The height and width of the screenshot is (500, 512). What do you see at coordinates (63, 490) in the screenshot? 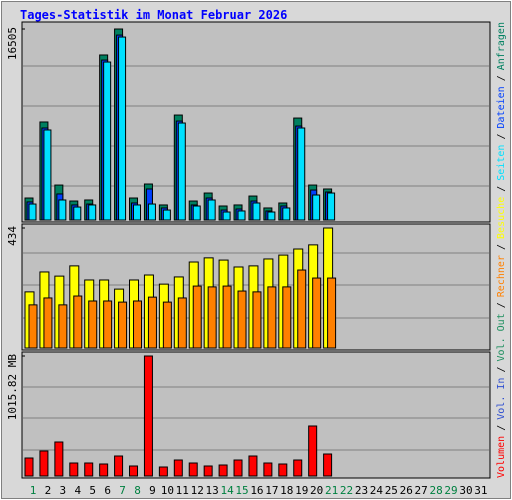
I see `x-tick-label: 3` at bounding box center [63, 490].